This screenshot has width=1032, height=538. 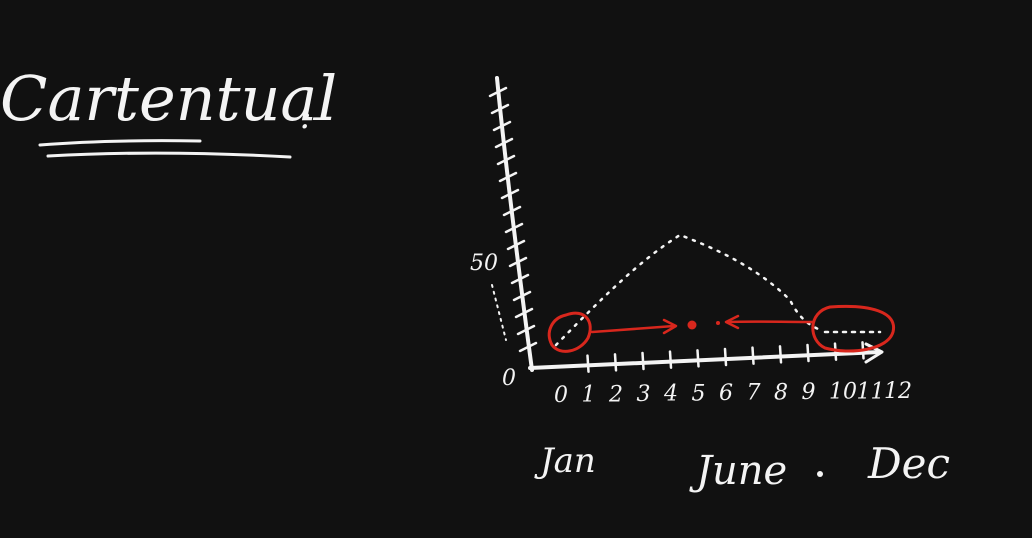 I want to click on x-axis-label: 6, so click(x=726, y=393).